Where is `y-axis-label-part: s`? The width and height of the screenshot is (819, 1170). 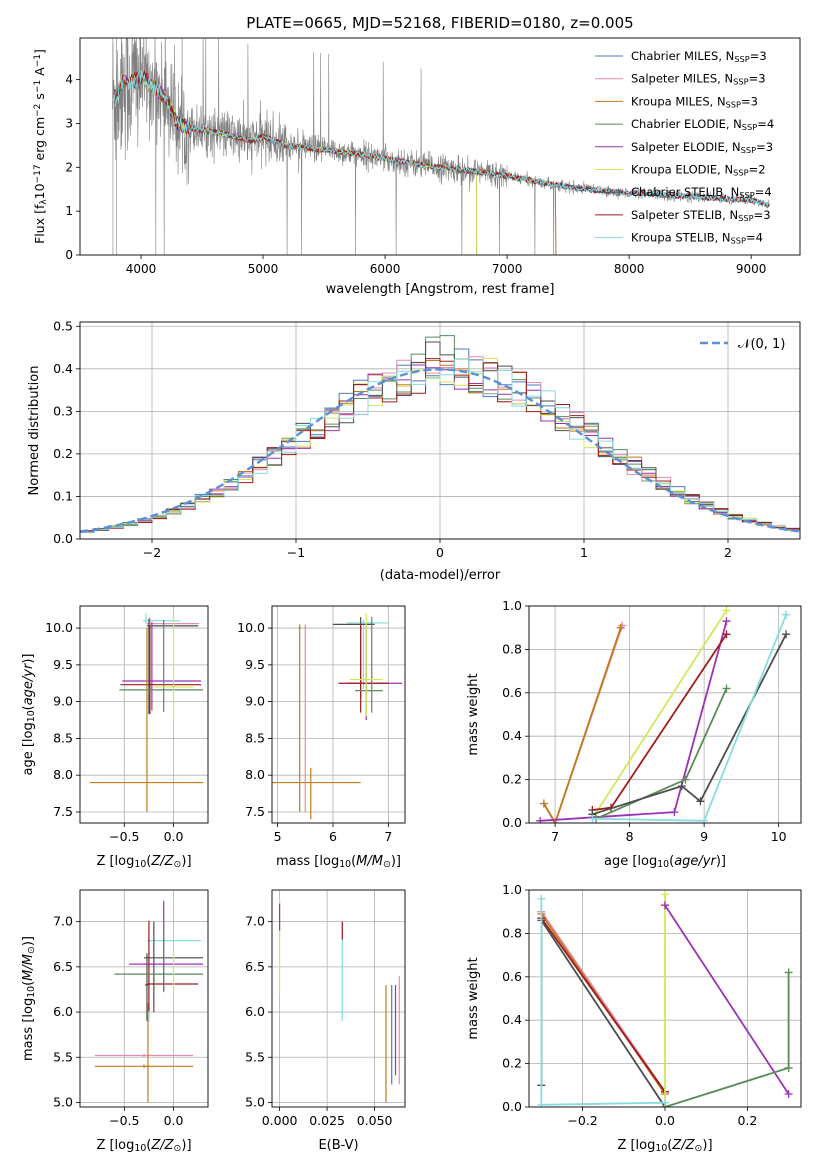 y-axis-label-part: s is located at coordinates (39, 98).